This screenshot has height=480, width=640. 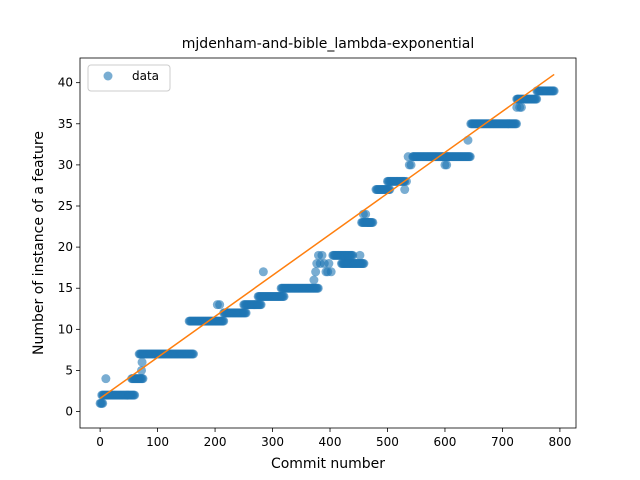 What do you see at coordinates (145, 76) in the screenshot?
I see `legend-label-data: data` at bounding box center [145, 76].